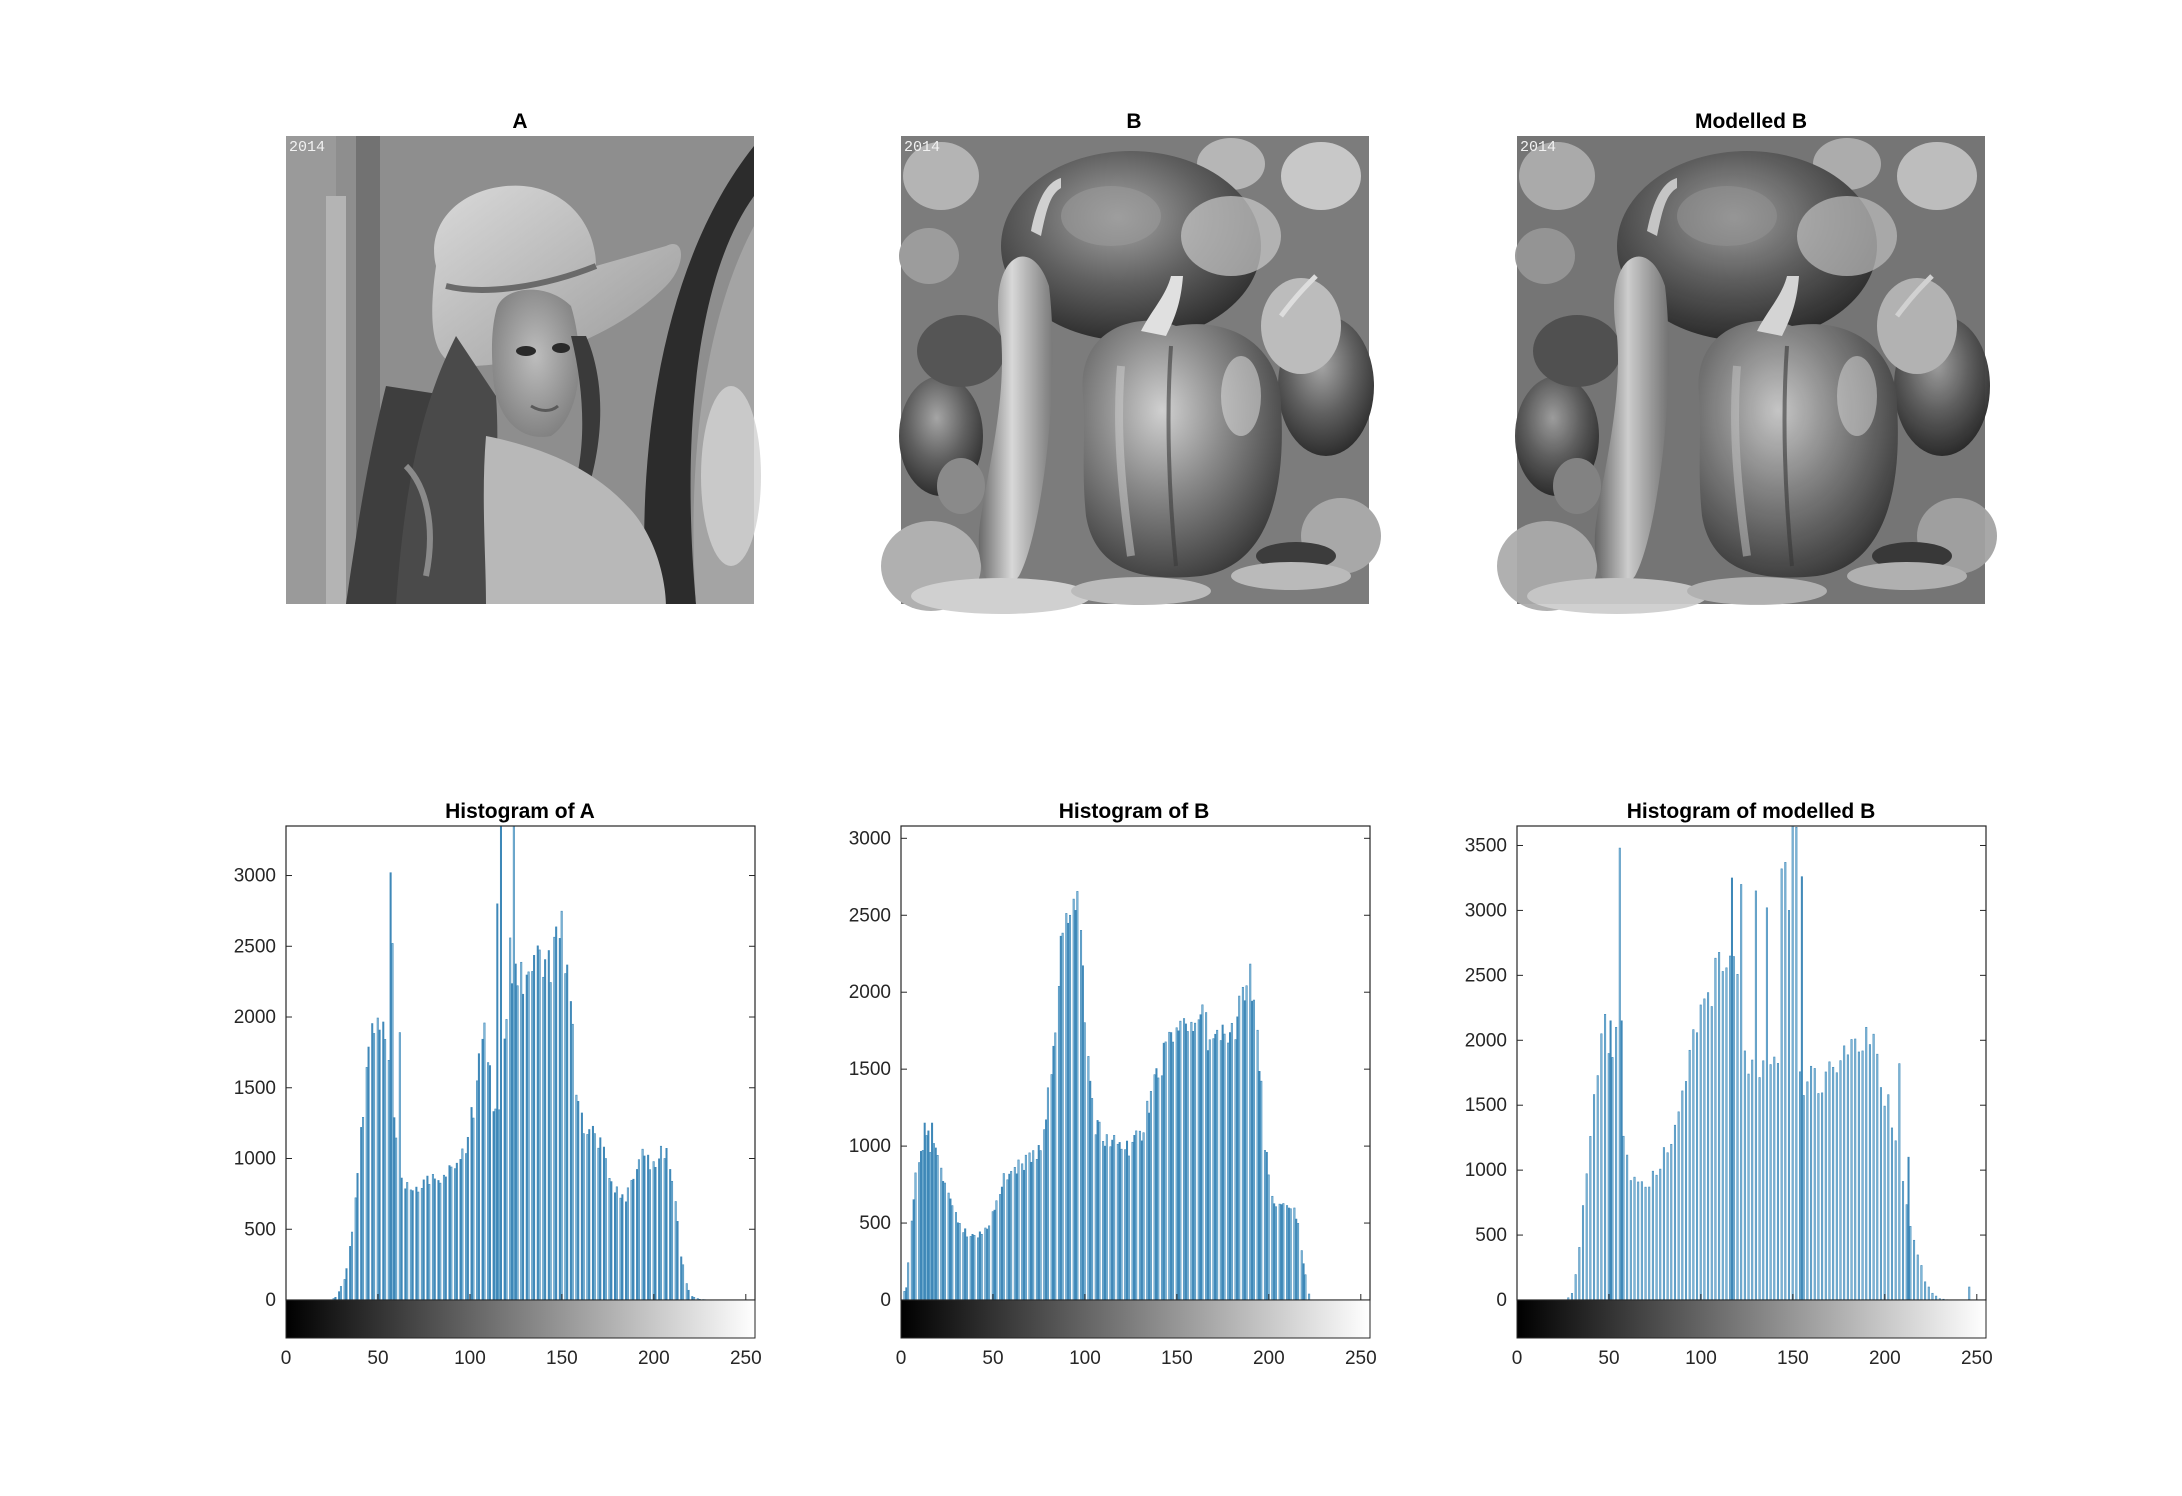  I want to click on image-b: 2014, so click(1131, 375).